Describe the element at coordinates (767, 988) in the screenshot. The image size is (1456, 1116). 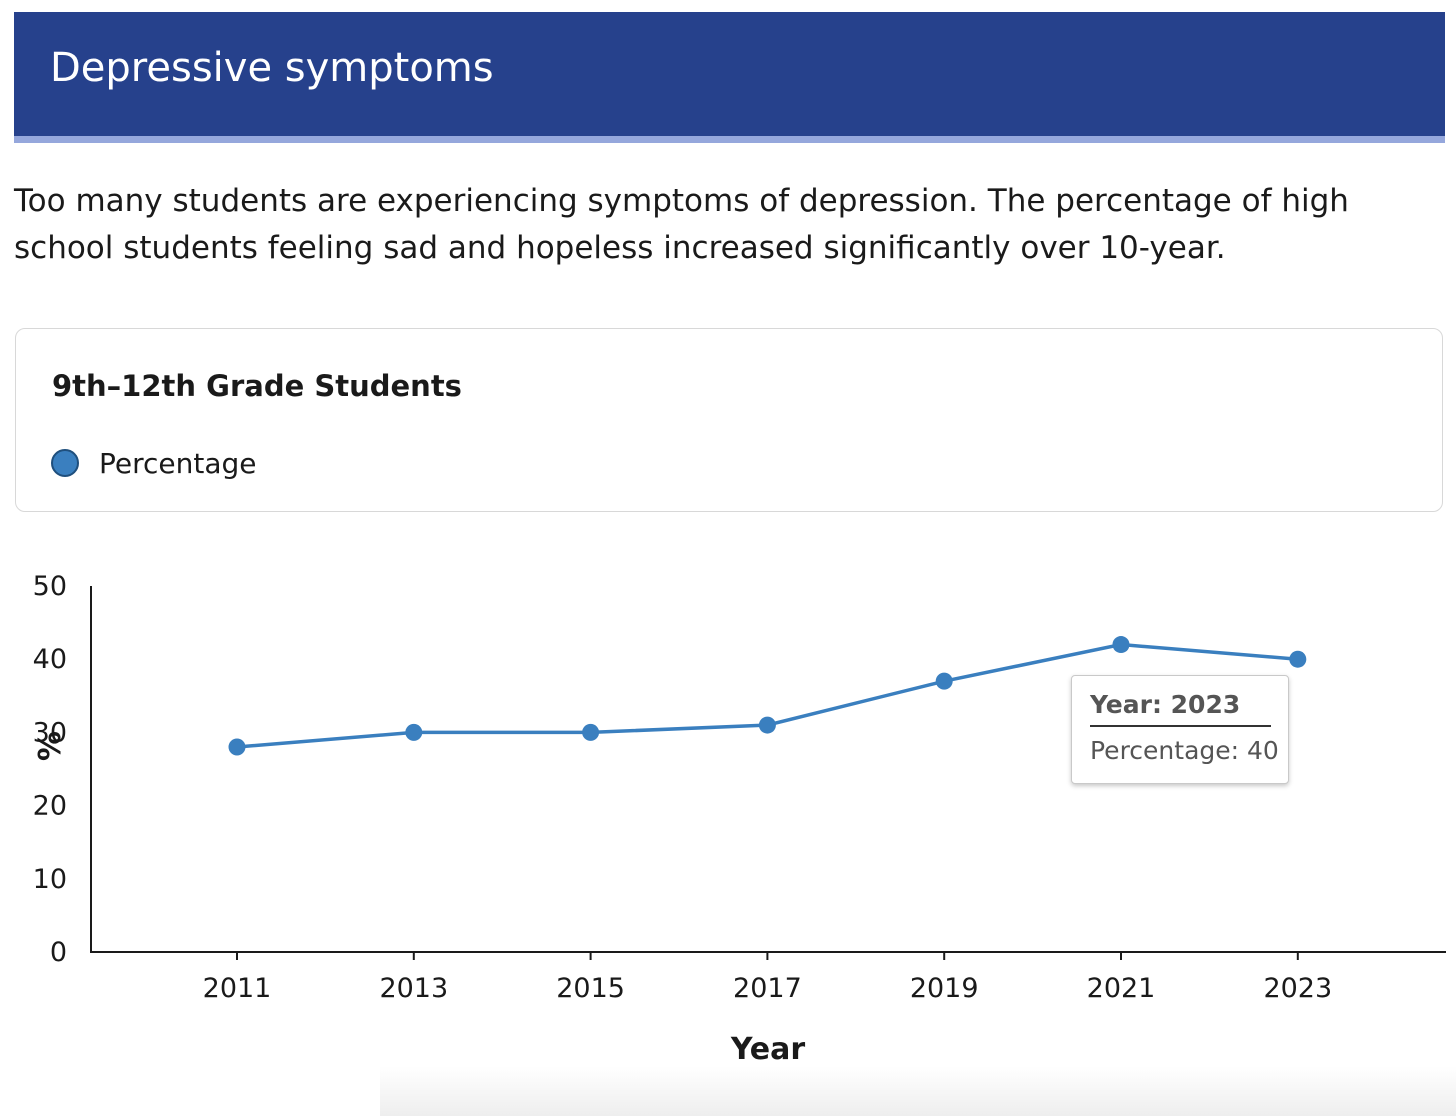
I see `x-tick-label: 2017` at that location.